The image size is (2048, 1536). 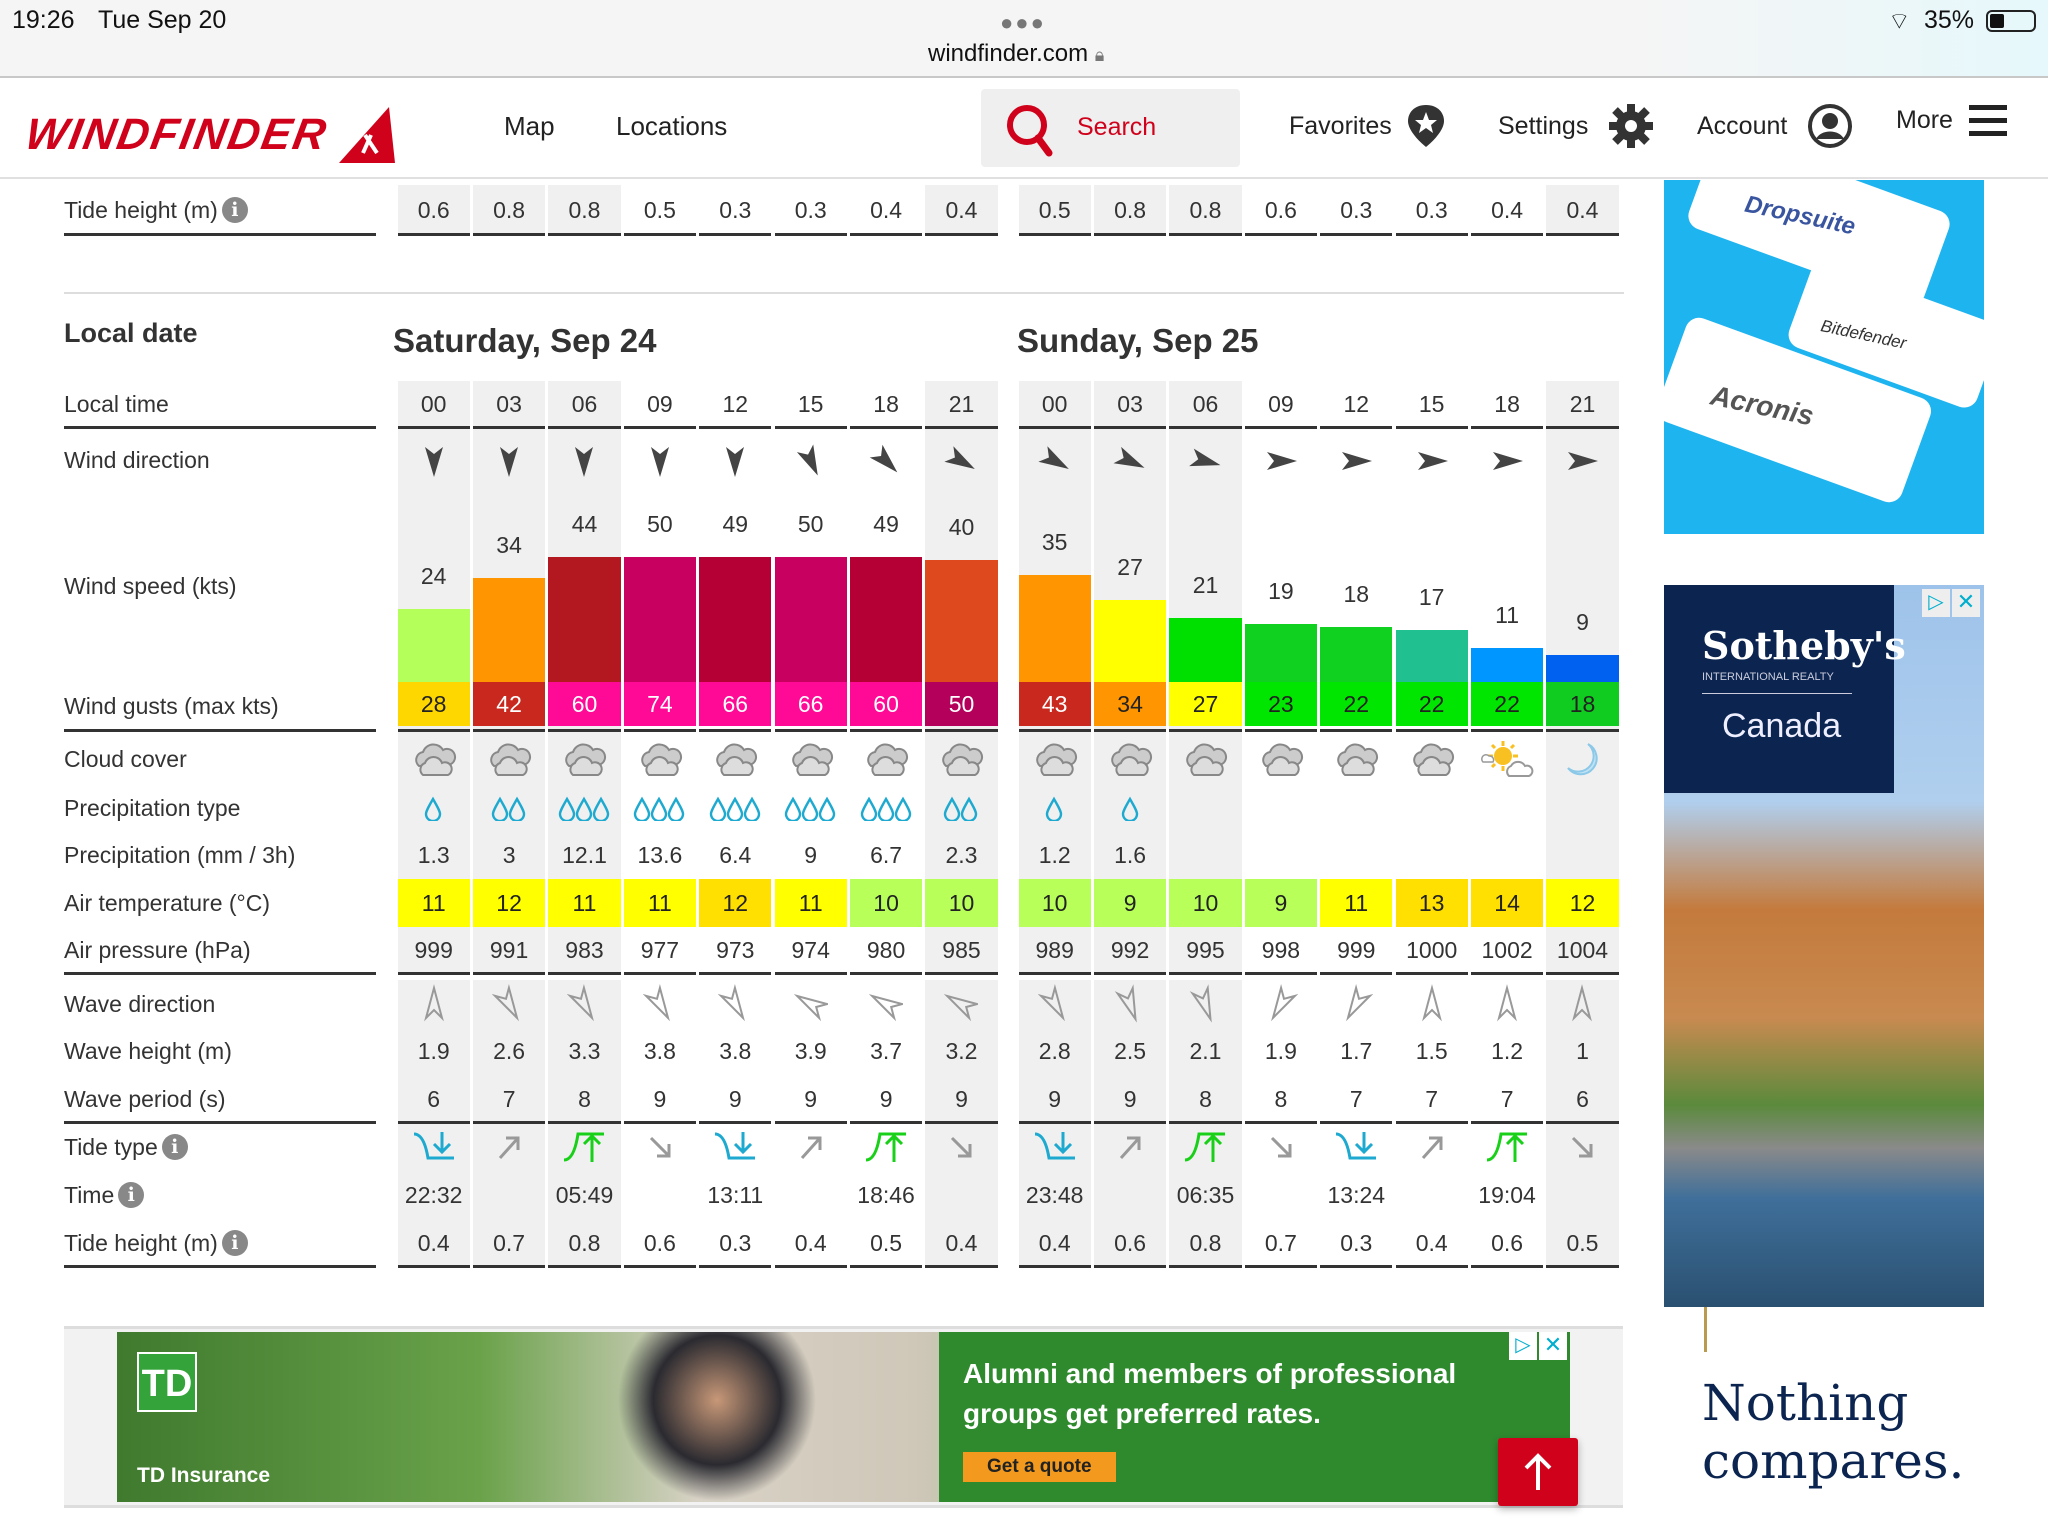 What do you see at coordinates (1281, 855) in the screenshot?
I see `precipitation-value` at bounding box center [1281, 855].